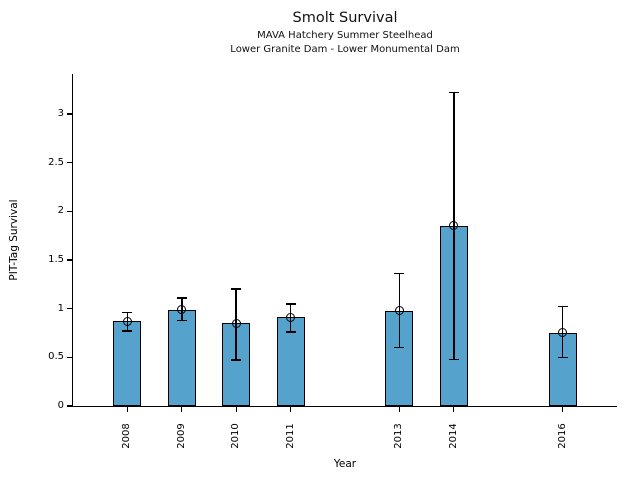 This screenshot has width=640, height=480. Describe the element at coordinates (236, 436) in the screenshot. I see `x-tick-label: 2010` at that location.